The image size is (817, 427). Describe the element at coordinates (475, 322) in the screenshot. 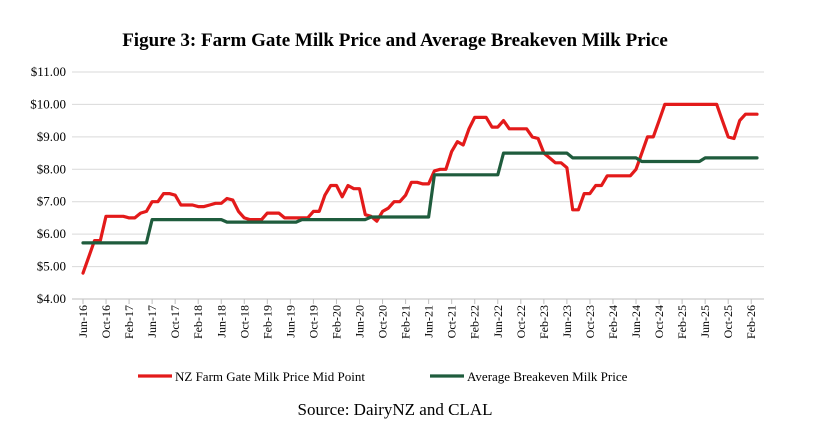

I see `x-tick-label: Feb-22` at that location.